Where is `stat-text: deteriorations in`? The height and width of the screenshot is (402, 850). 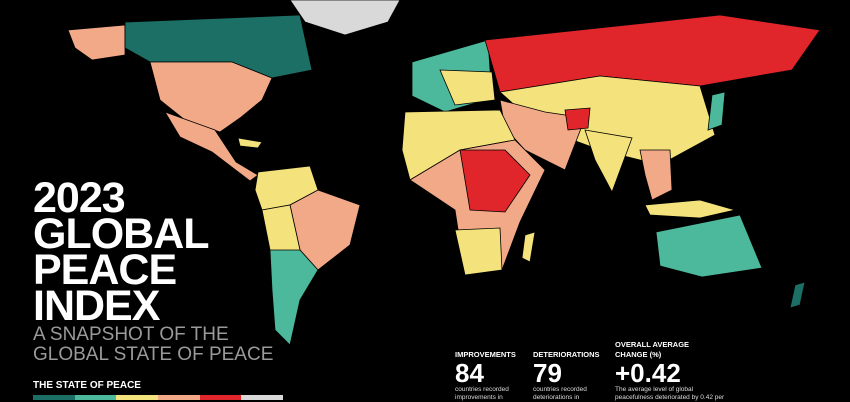 stat-text: deteriorations in is located at coordinates (556, 397).